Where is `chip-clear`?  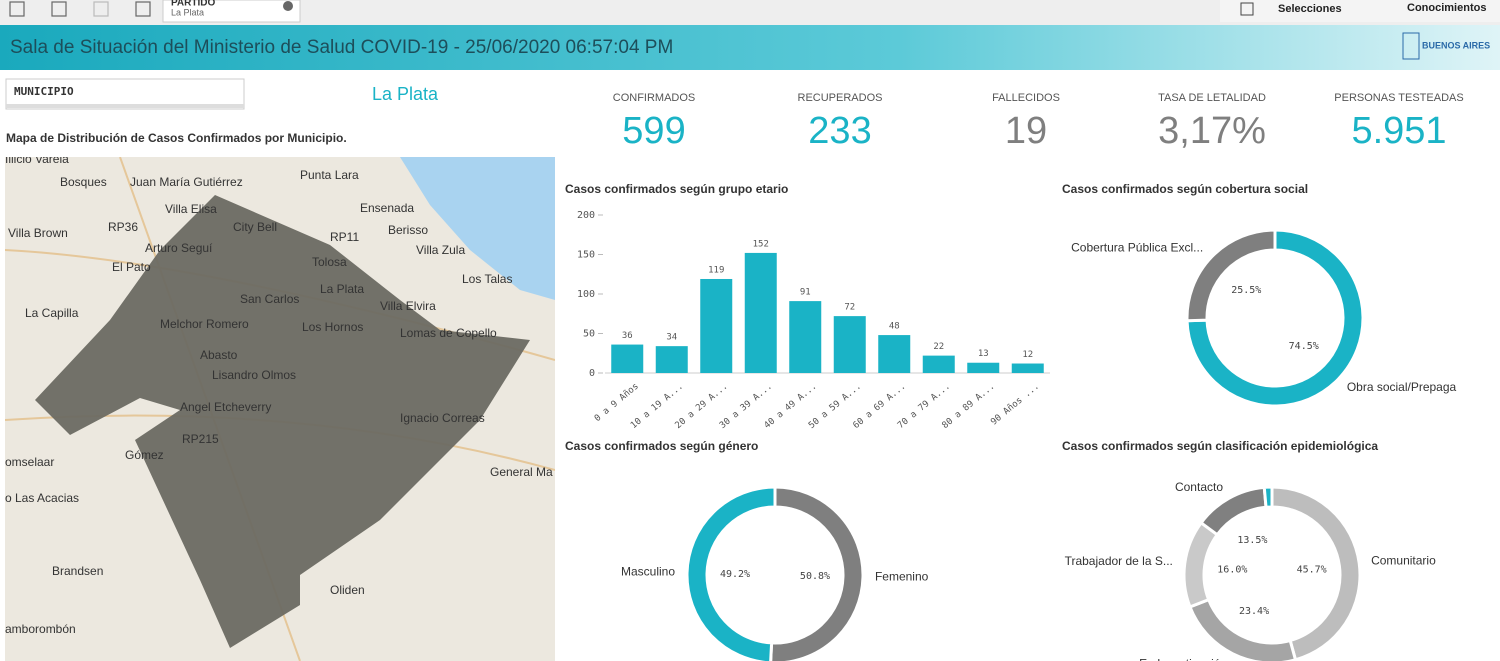
chip-clear is located at coordinates (288, 6).